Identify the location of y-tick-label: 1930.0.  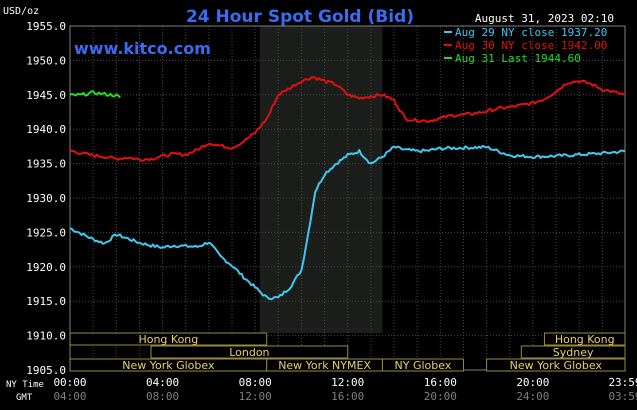
(46, 198).